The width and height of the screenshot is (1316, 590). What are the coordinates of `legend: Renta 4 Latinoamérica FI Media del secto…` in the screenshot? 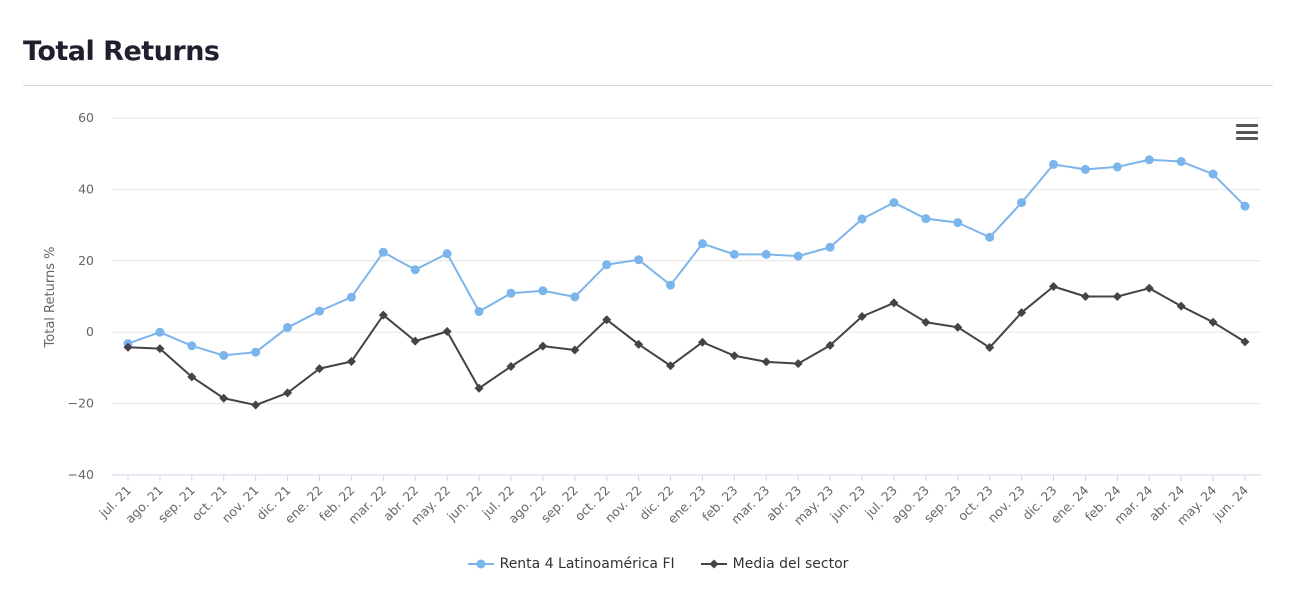 It's located at (658, 564).